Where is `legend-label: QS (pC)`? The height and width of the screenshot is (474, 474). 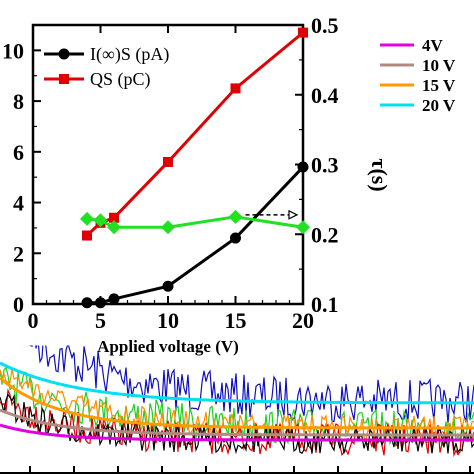
legend-label: QS (pC) is located at coordinates (120, 79).